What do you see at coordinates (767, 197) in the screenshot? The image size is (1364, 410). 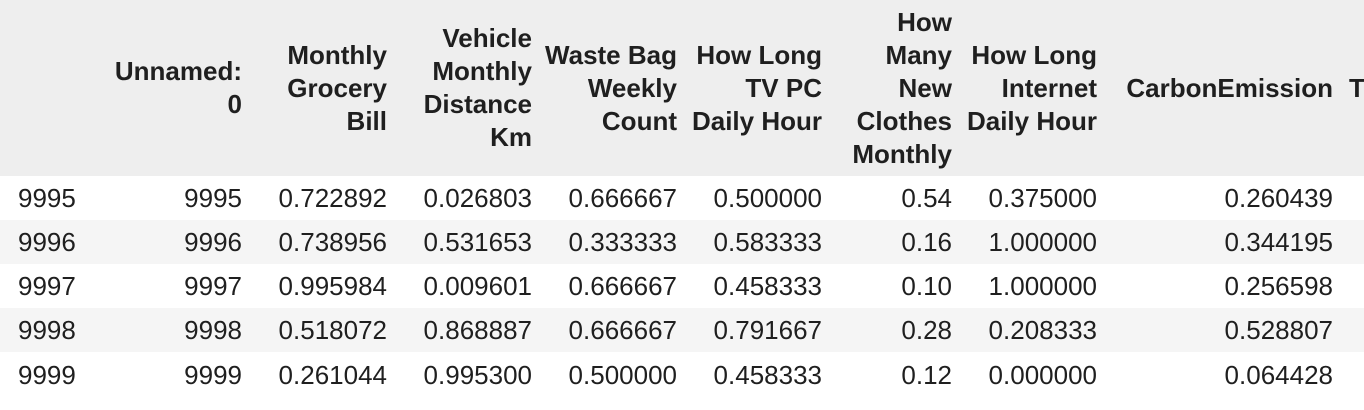 I see `cell-how-long-tv-pc-daily-hour: 0.500000` at bounding box center [767, 197].